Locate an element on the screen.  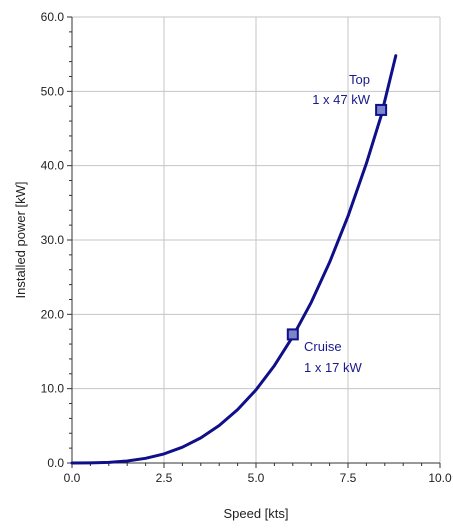
cruise-marker is located at coordinates (292, 334).